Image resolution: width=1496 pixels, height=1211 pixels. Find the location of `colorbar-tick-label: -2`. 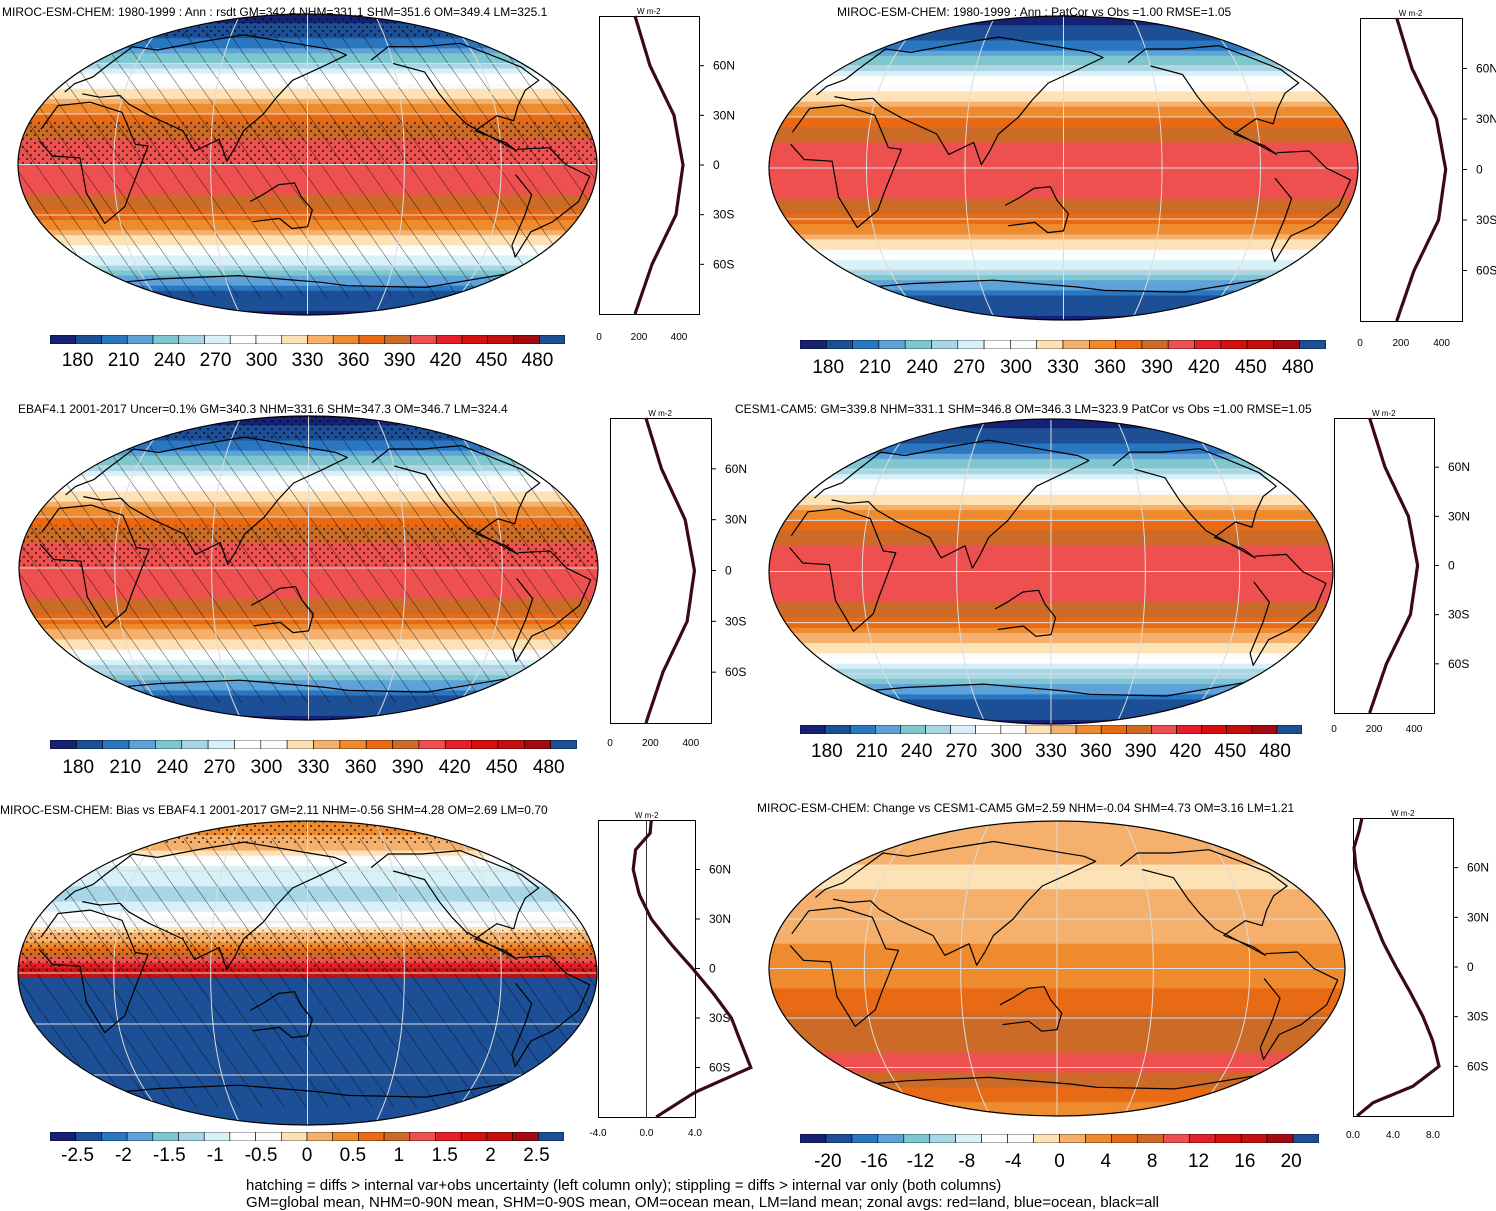

colorbar-tick-label: -2 is located at coordinates (123, 1155).